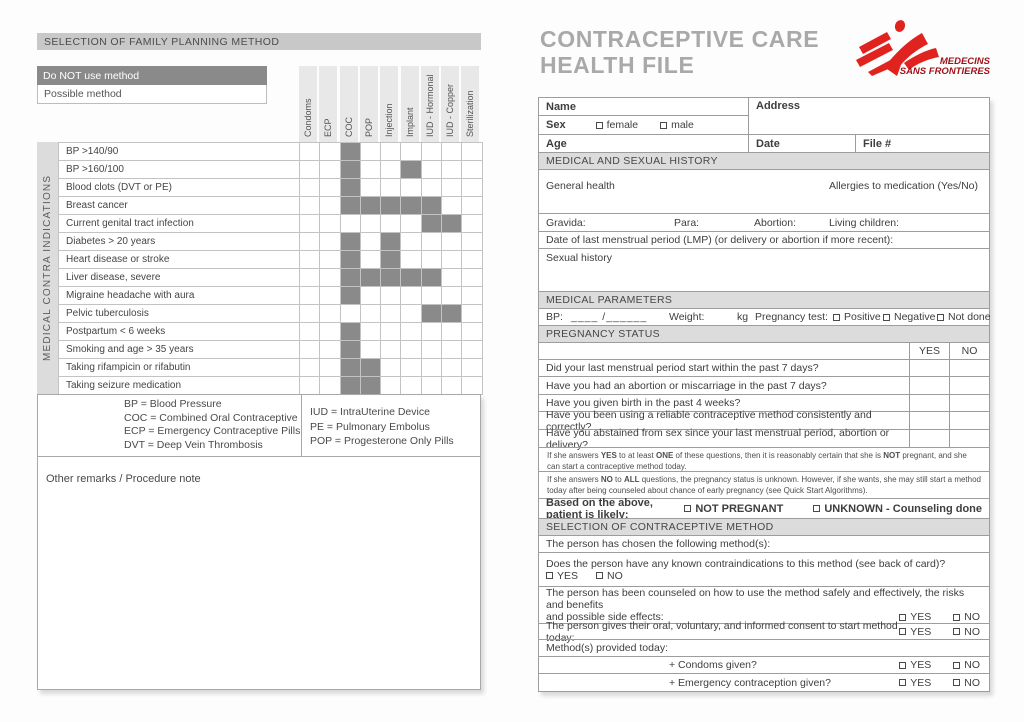 Image resolution: width=1024 pixels, height=722 pixels. Describe the element at coordinates (664, 125) in the screenshot. I see `male-checkbox` at that location.